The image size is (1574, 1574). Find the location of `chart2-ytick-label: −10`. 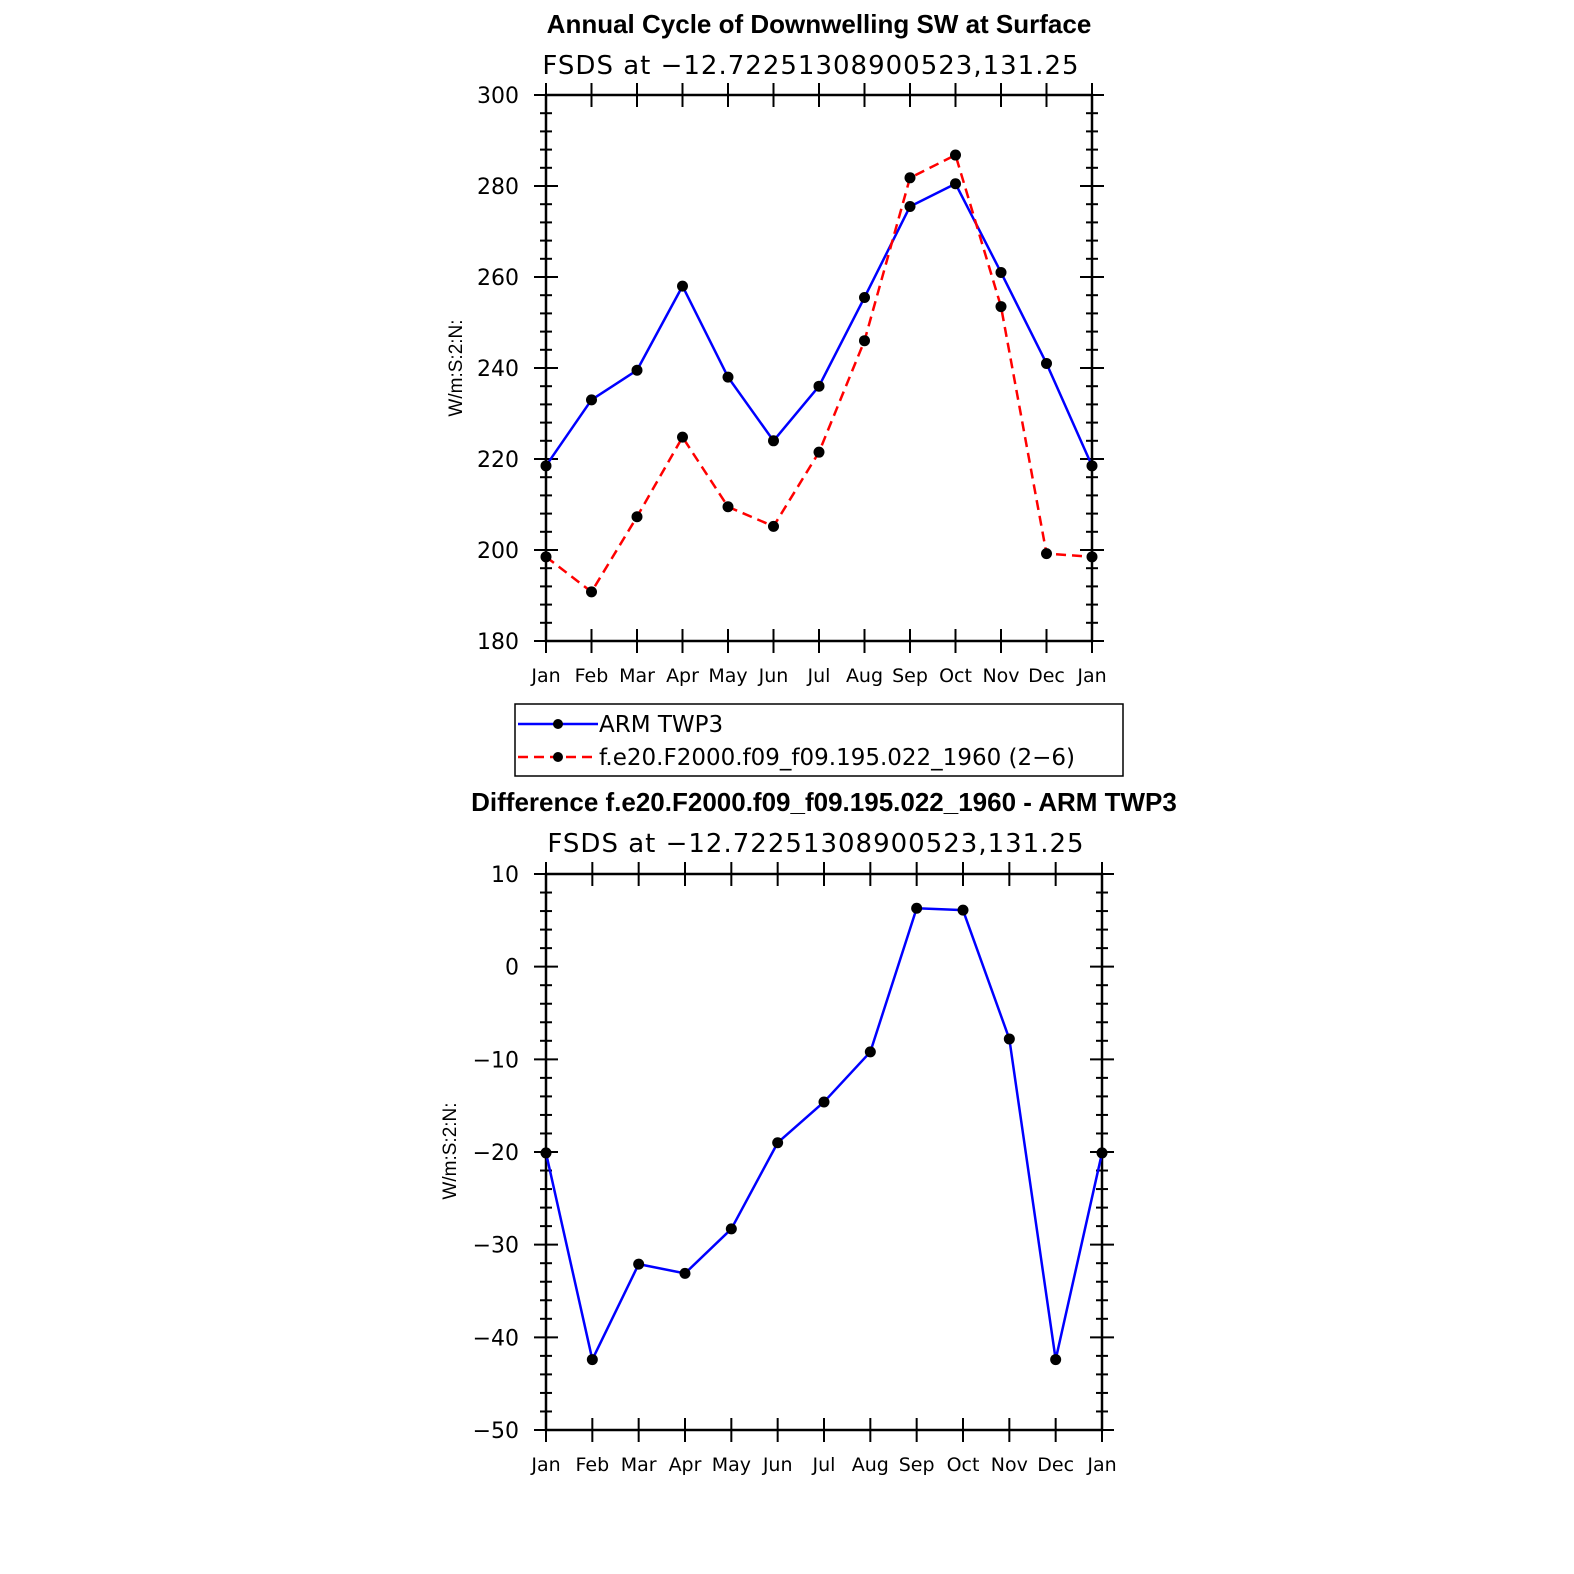

chart2-ytick-label: −10 is located at coordinates (496, 1060).